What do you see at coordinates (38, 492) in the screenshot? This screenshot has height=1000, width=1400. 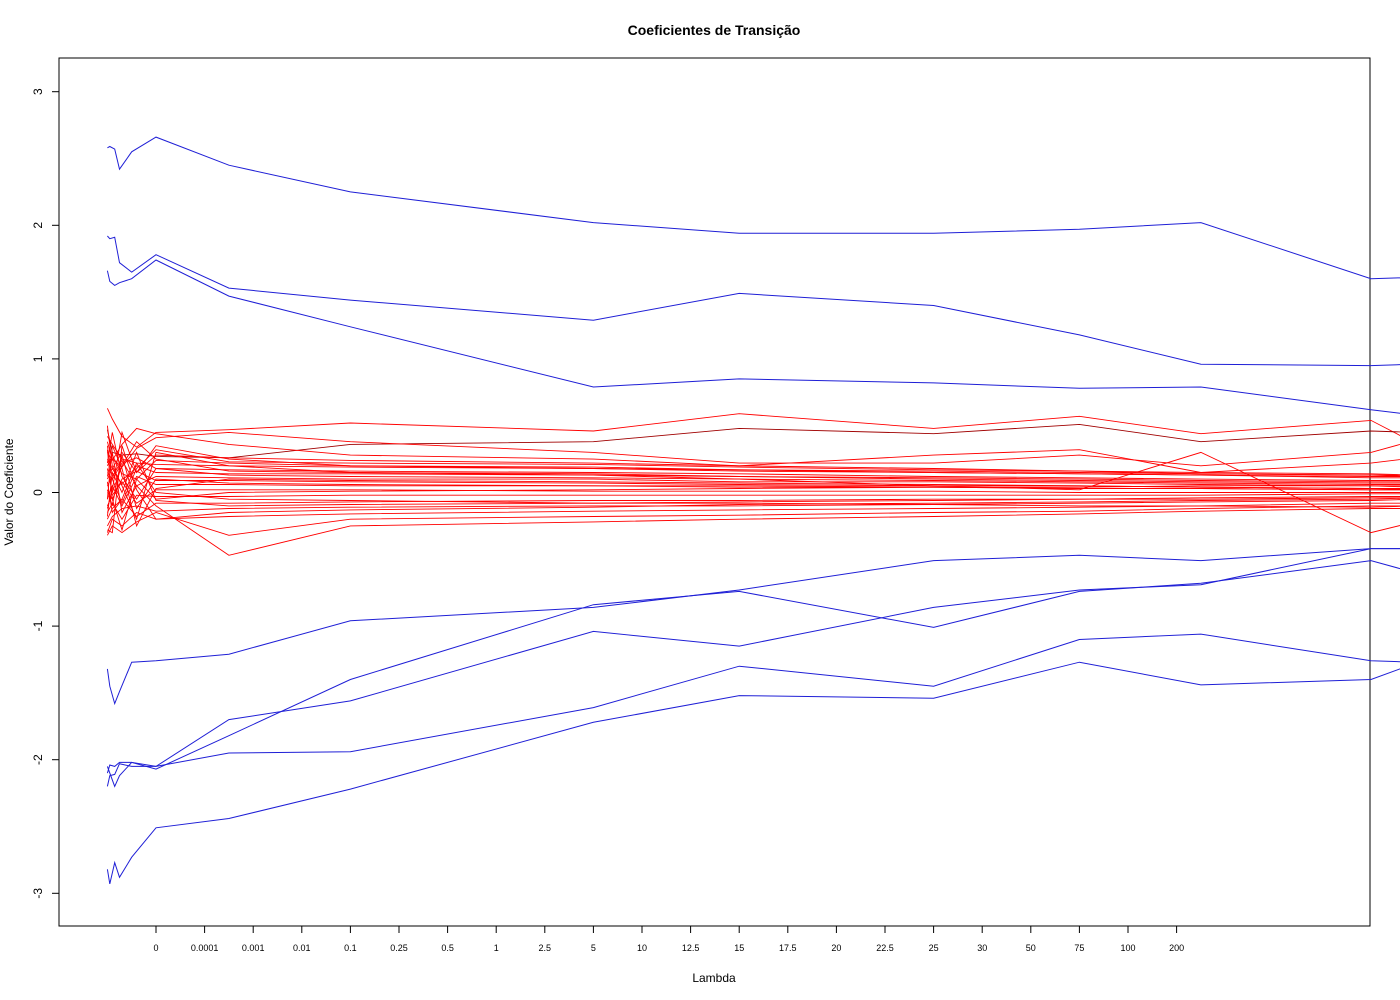 I see `y-tick-label: 0` at bounding box center [38, 492].